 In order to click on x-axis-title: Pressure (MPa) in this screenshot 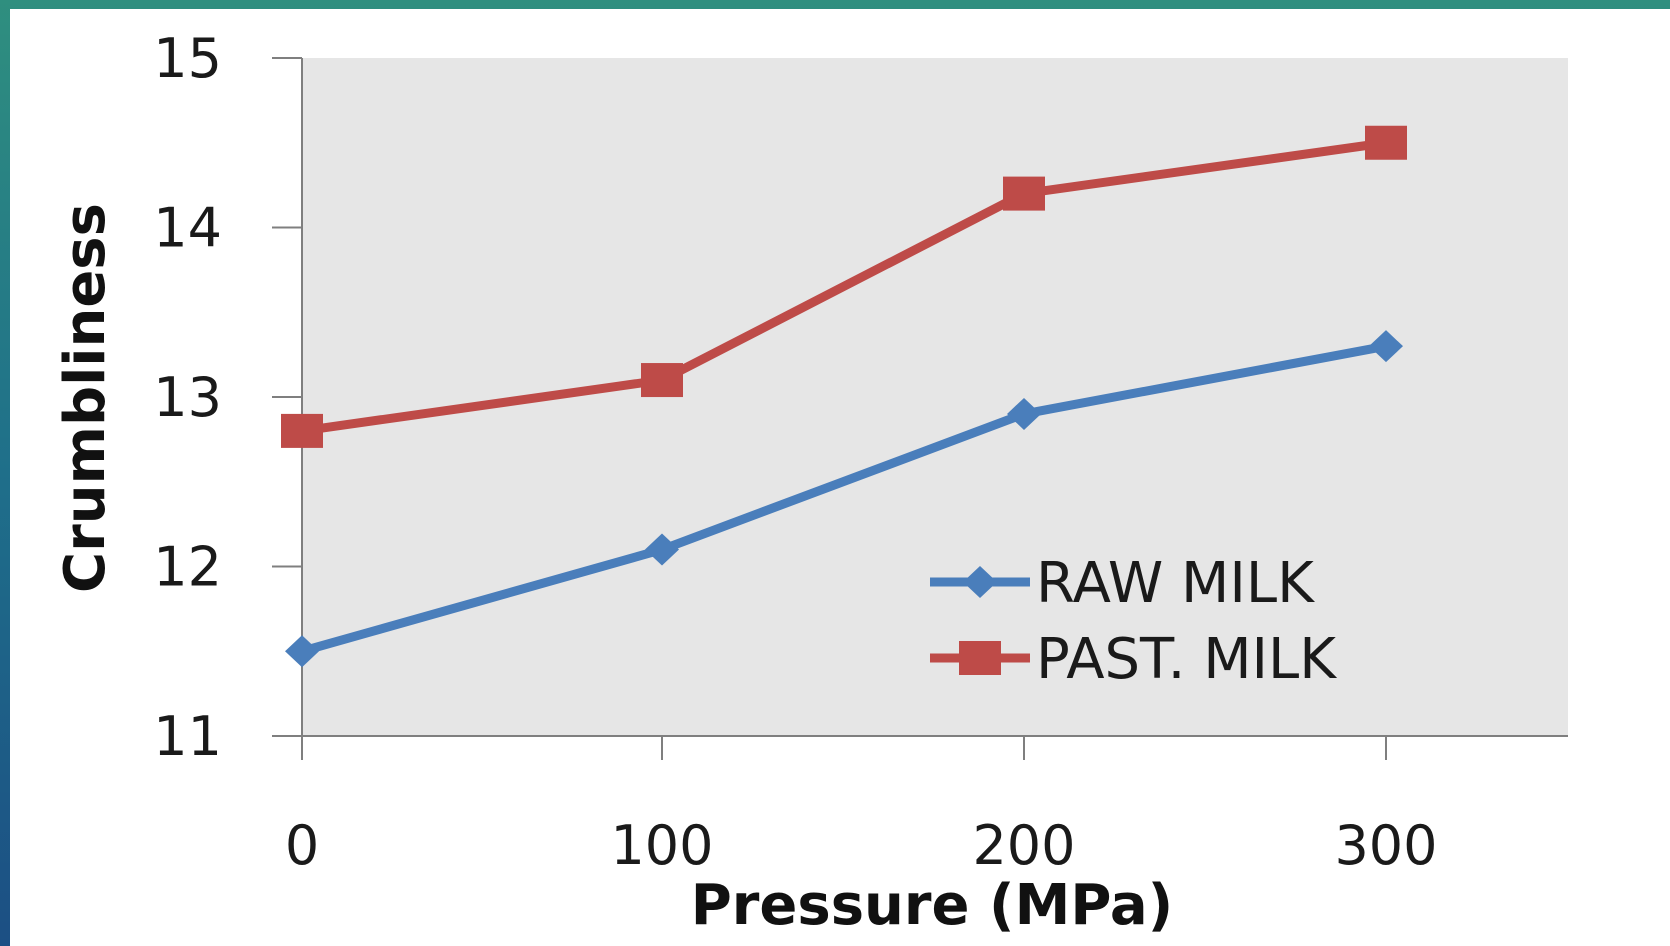, I will do `click(932, 905)`.